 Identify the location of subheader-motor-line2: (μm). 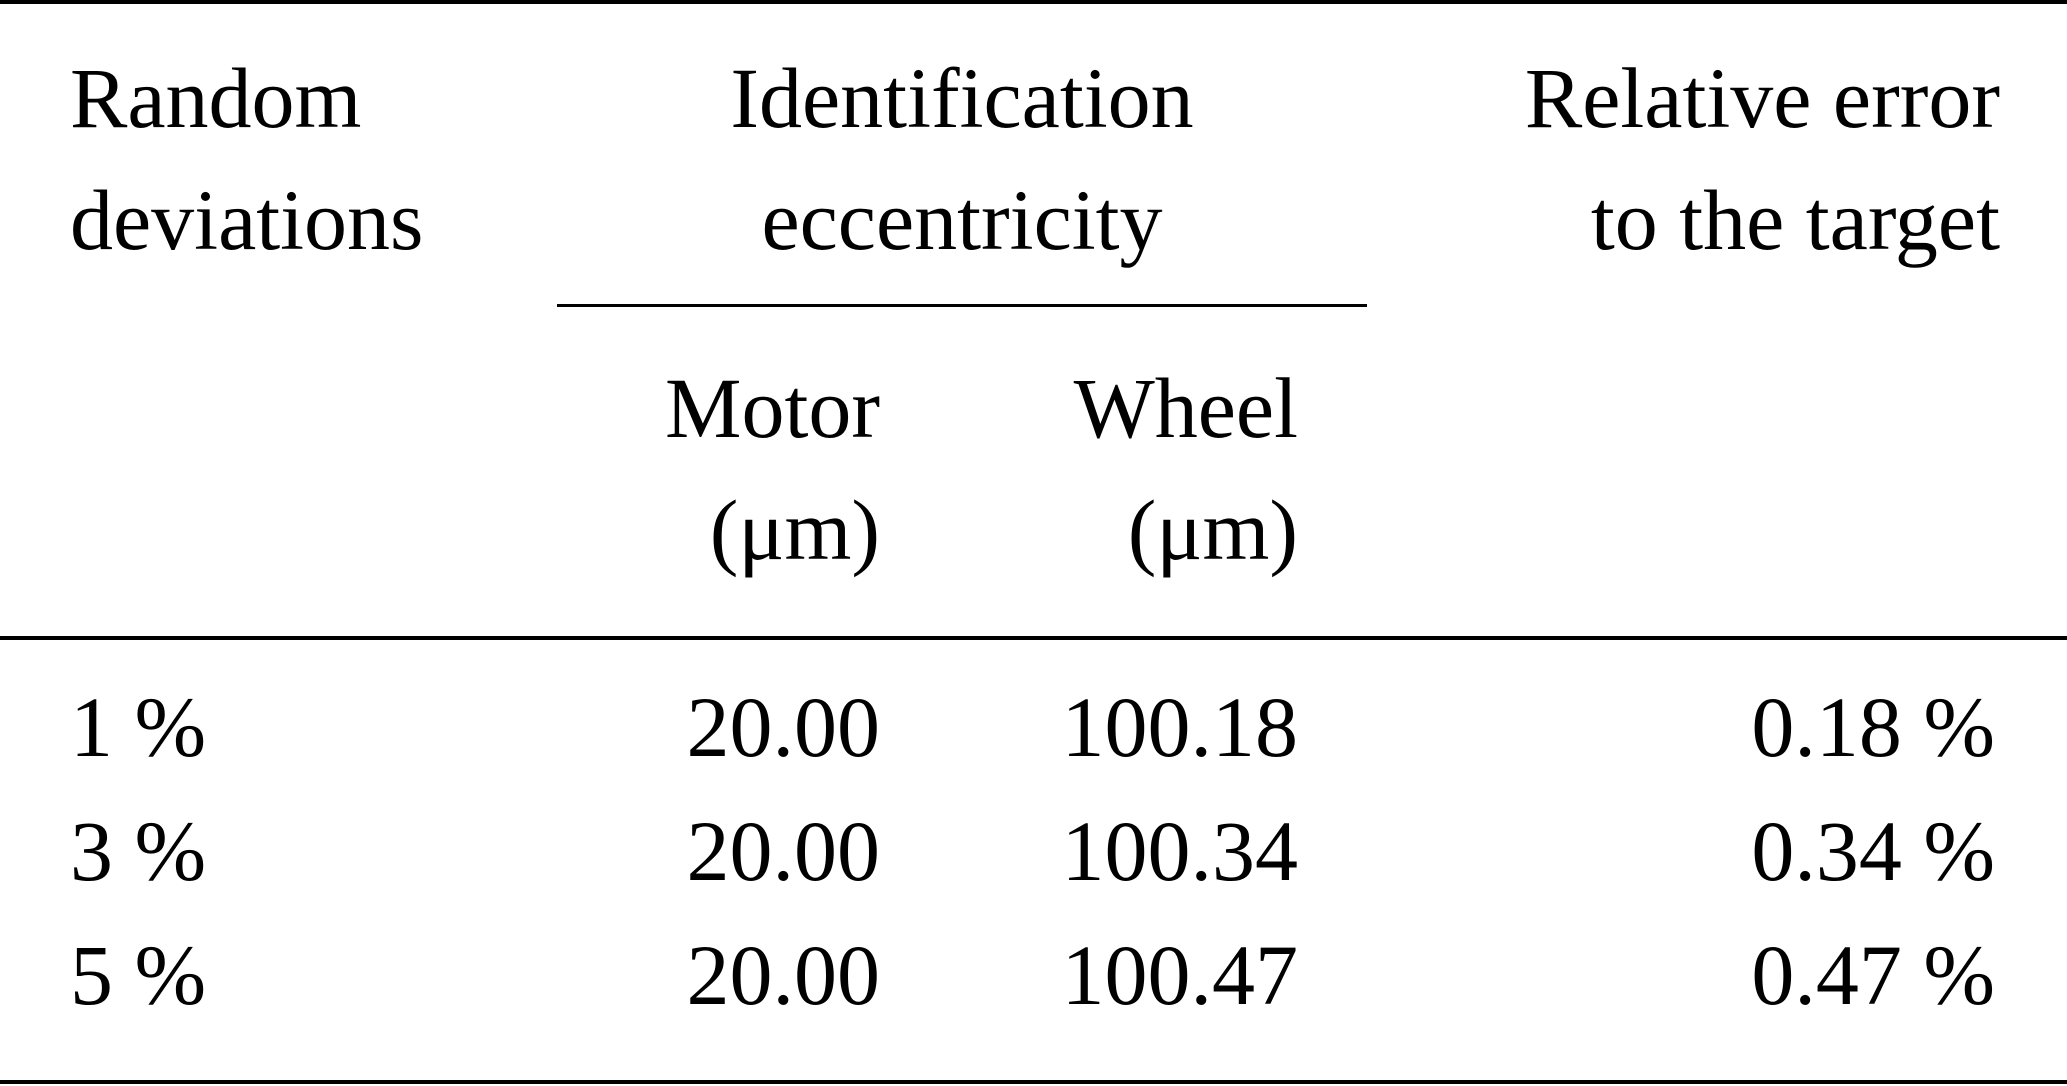
(794, 530).